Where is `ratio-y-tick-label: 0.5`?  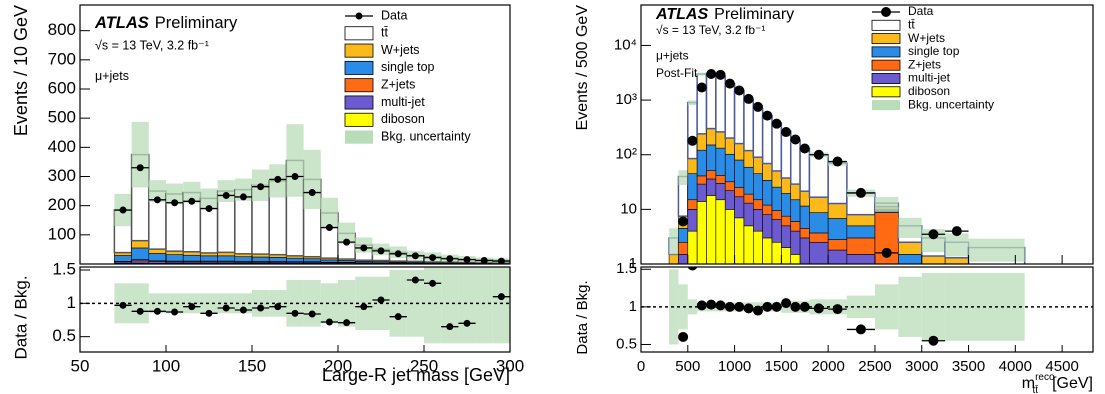
ratio-y-tick-label: 0.5 is located at coordinates (626, 343).